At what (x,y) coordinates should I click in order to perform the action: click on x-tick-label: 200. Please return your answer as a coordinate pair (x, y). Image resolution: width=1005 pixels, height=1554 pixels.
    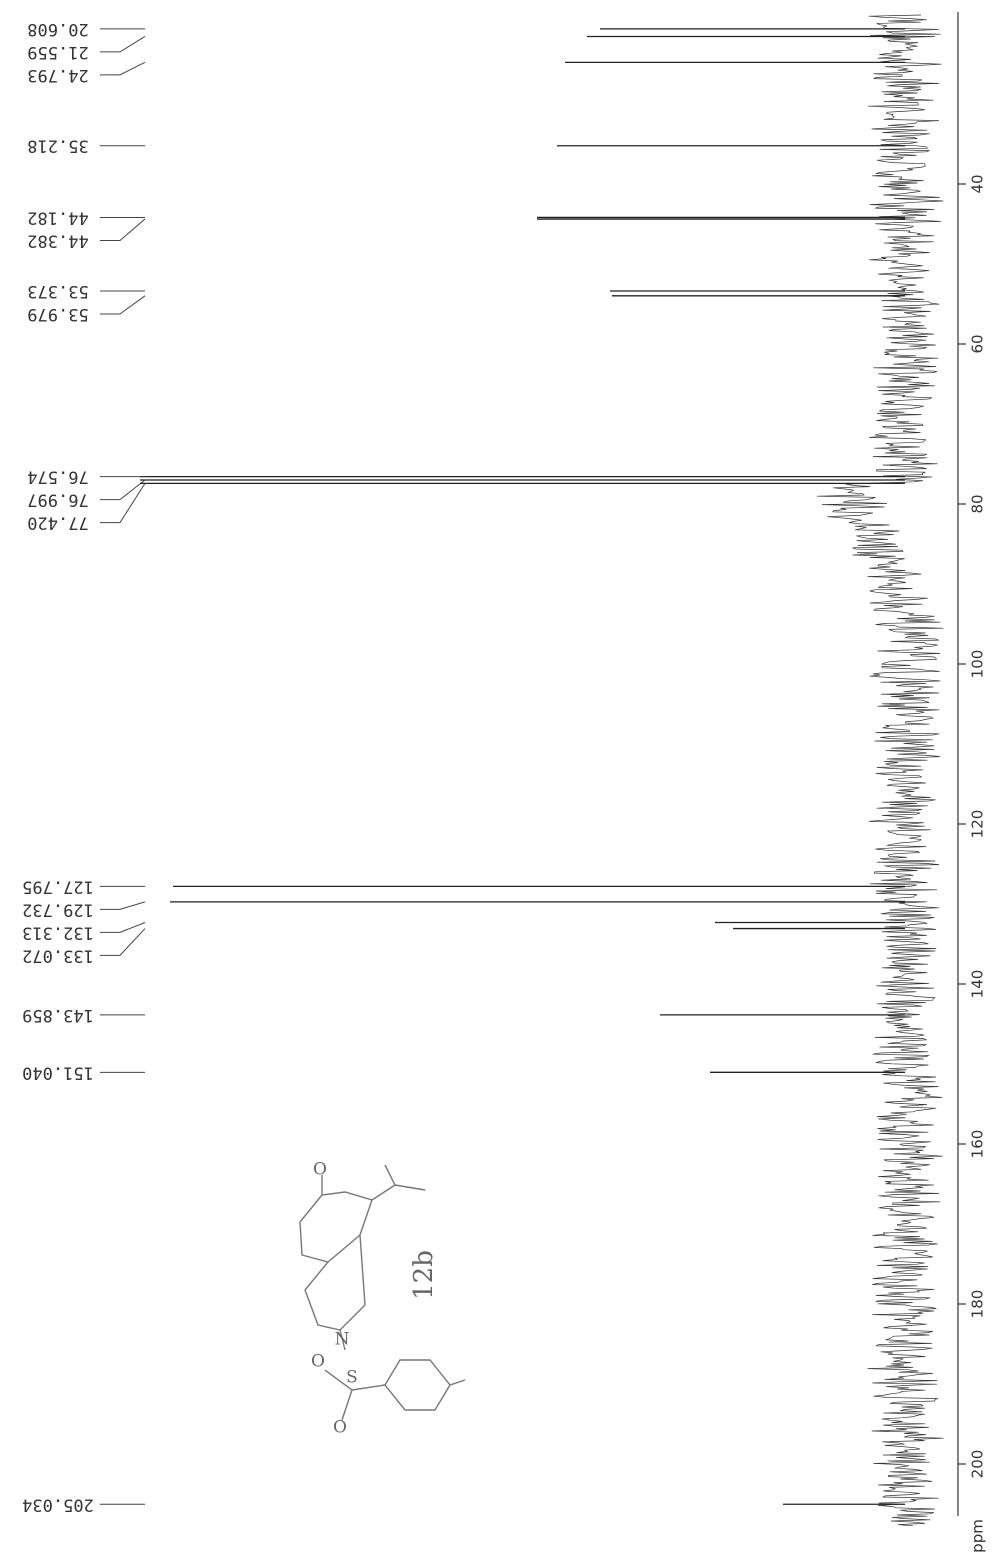
    Looking at the image, I should click on (978, 1464).